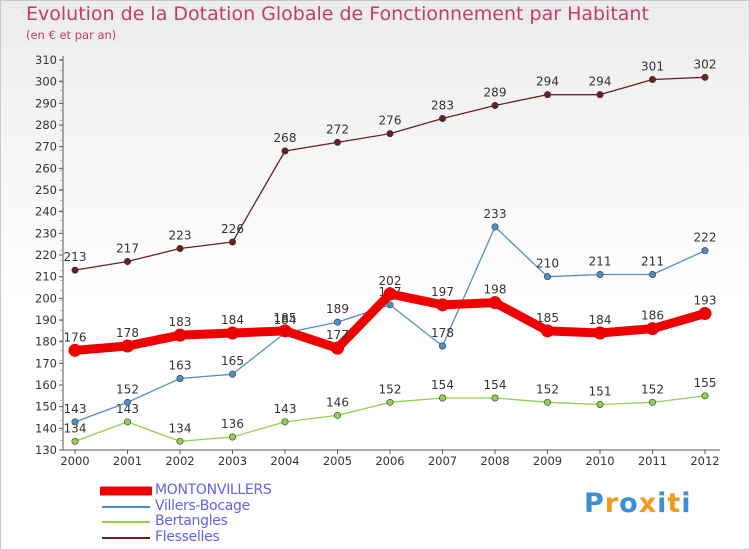  Describe the element at coordinates (442, 461) in the screenshot. I see `x-tick-label: 2007` at that location.